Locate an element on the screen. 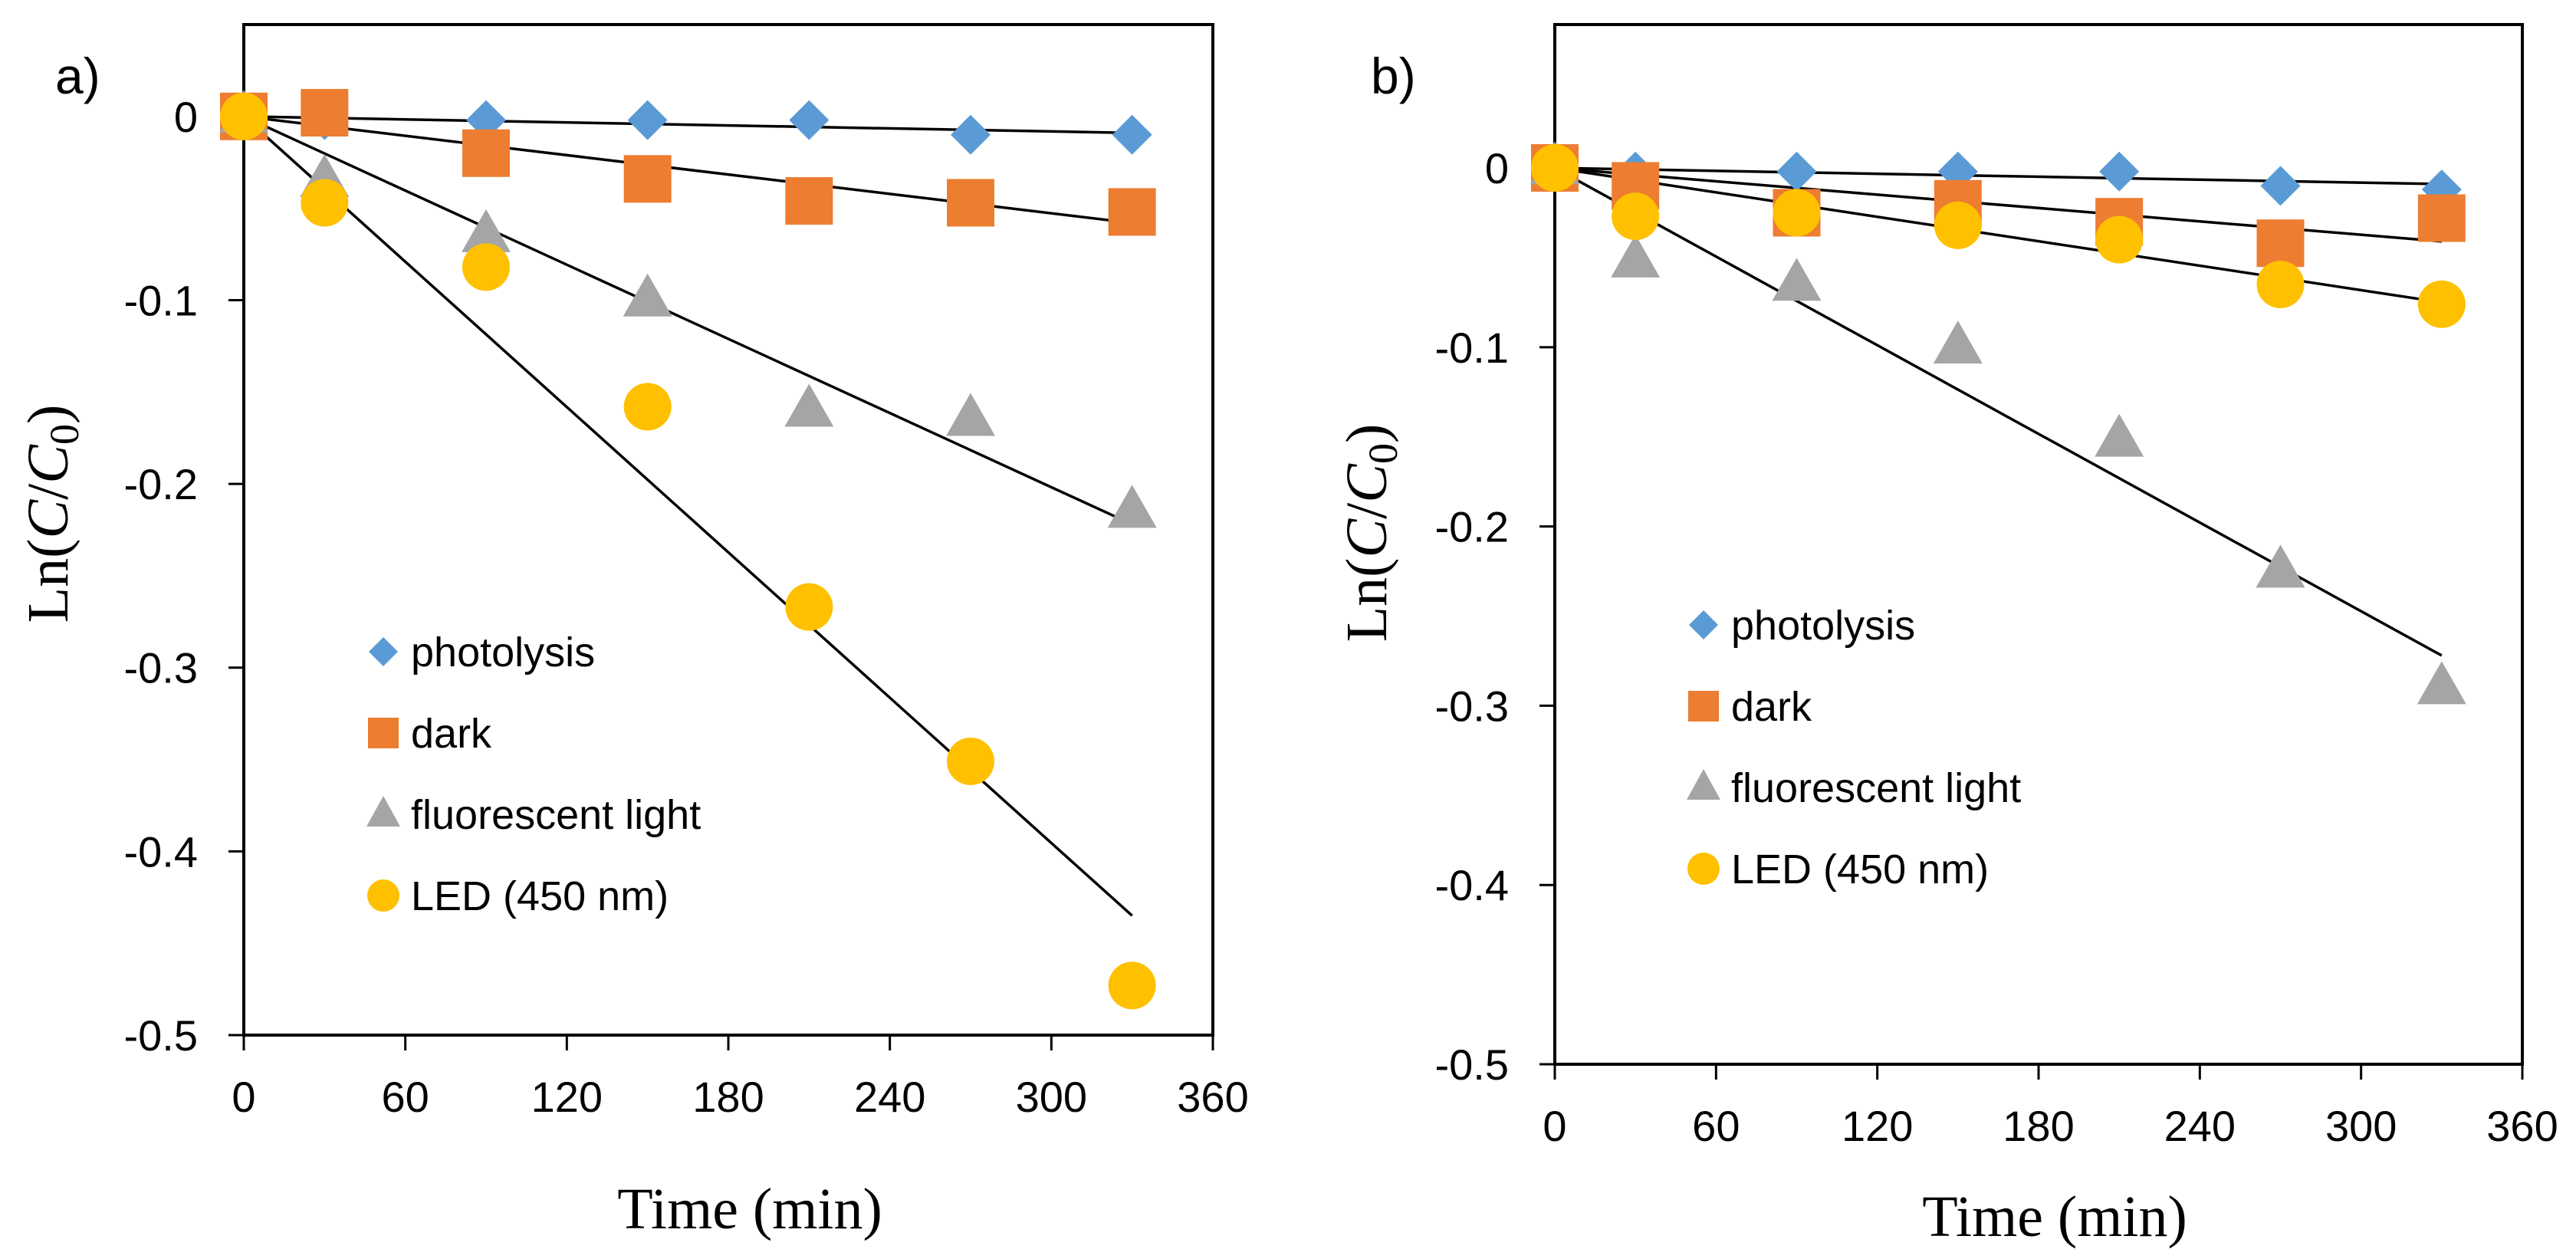 Image resolution: width=2576 pixels, height=1259 pixels. fit-line-led-450-nm is located at coordinates (1998, 235).